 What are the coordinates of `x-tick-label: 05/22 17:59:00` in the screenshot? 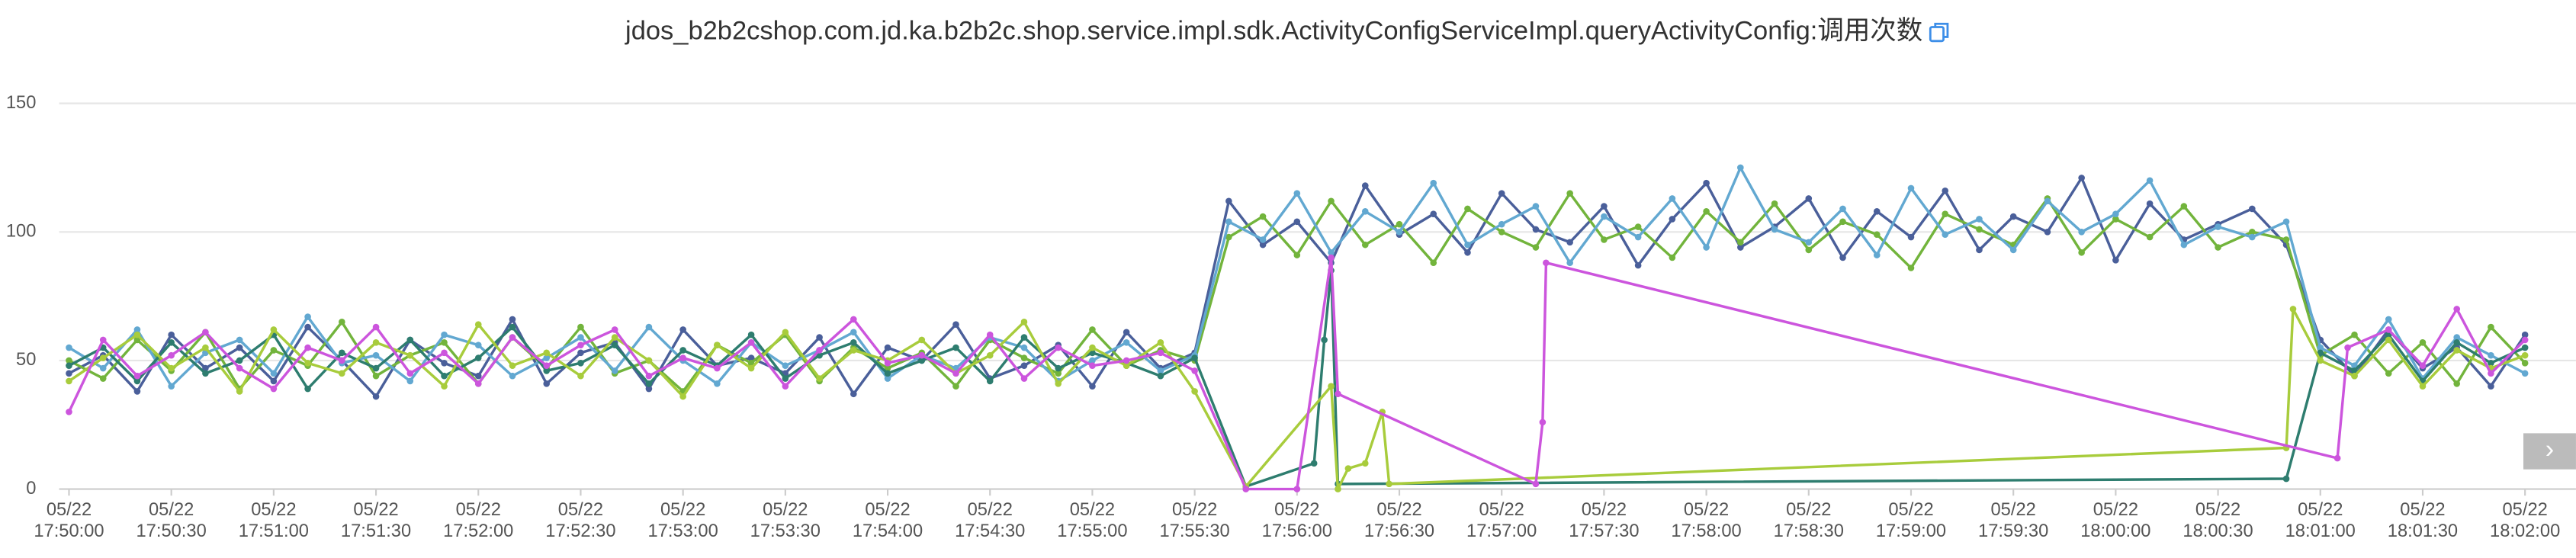 It's located at (1911, 521).